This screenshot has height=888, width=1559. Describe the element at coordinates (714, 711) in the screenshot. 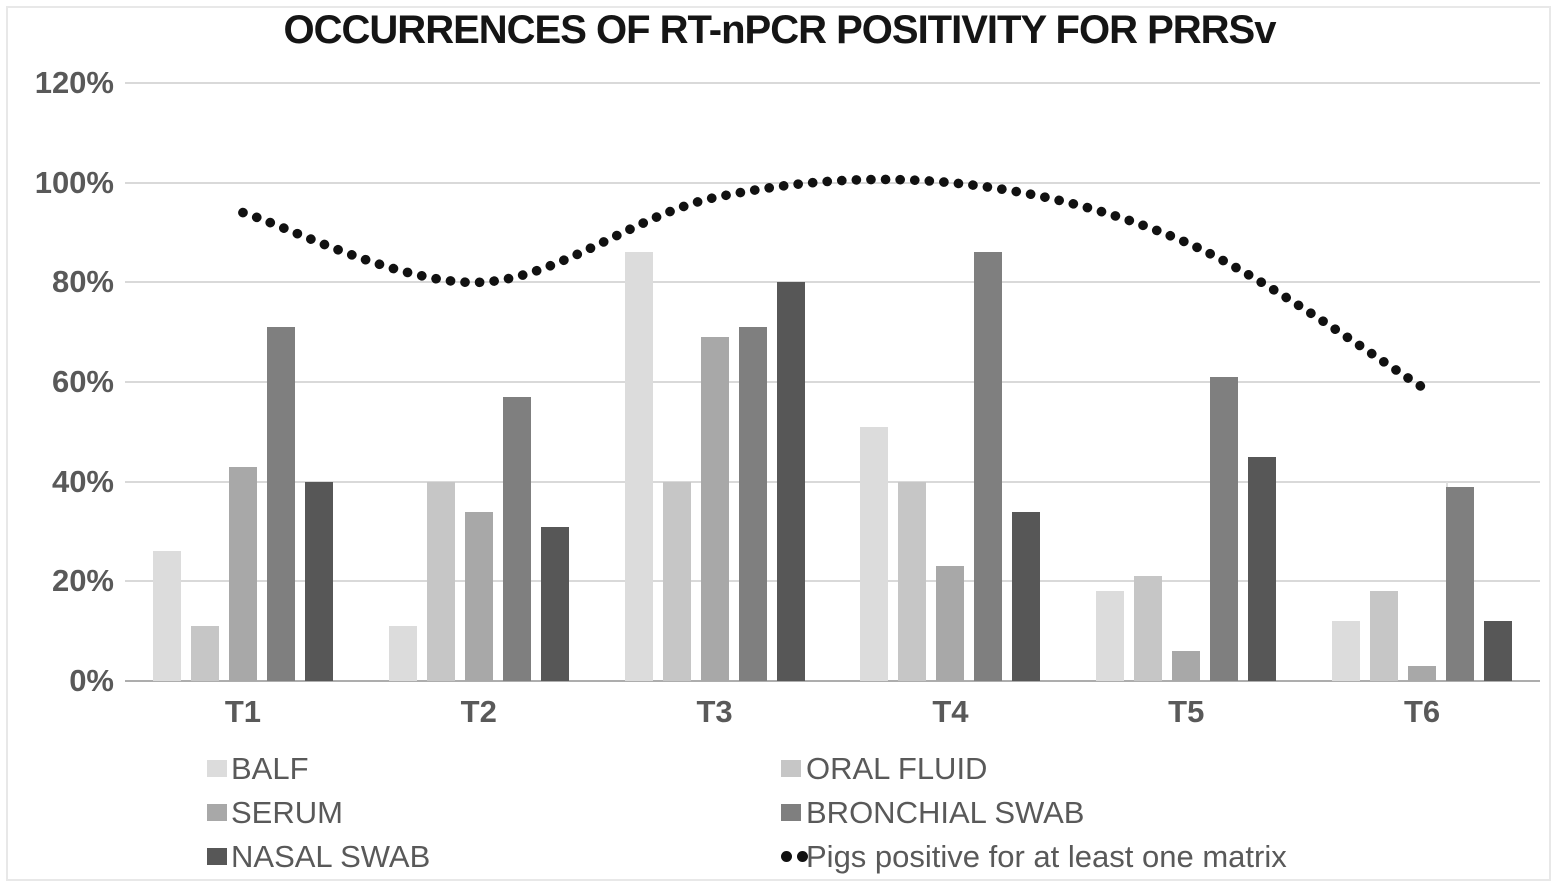

I see `x-axis-label-t3: T3` at that location.